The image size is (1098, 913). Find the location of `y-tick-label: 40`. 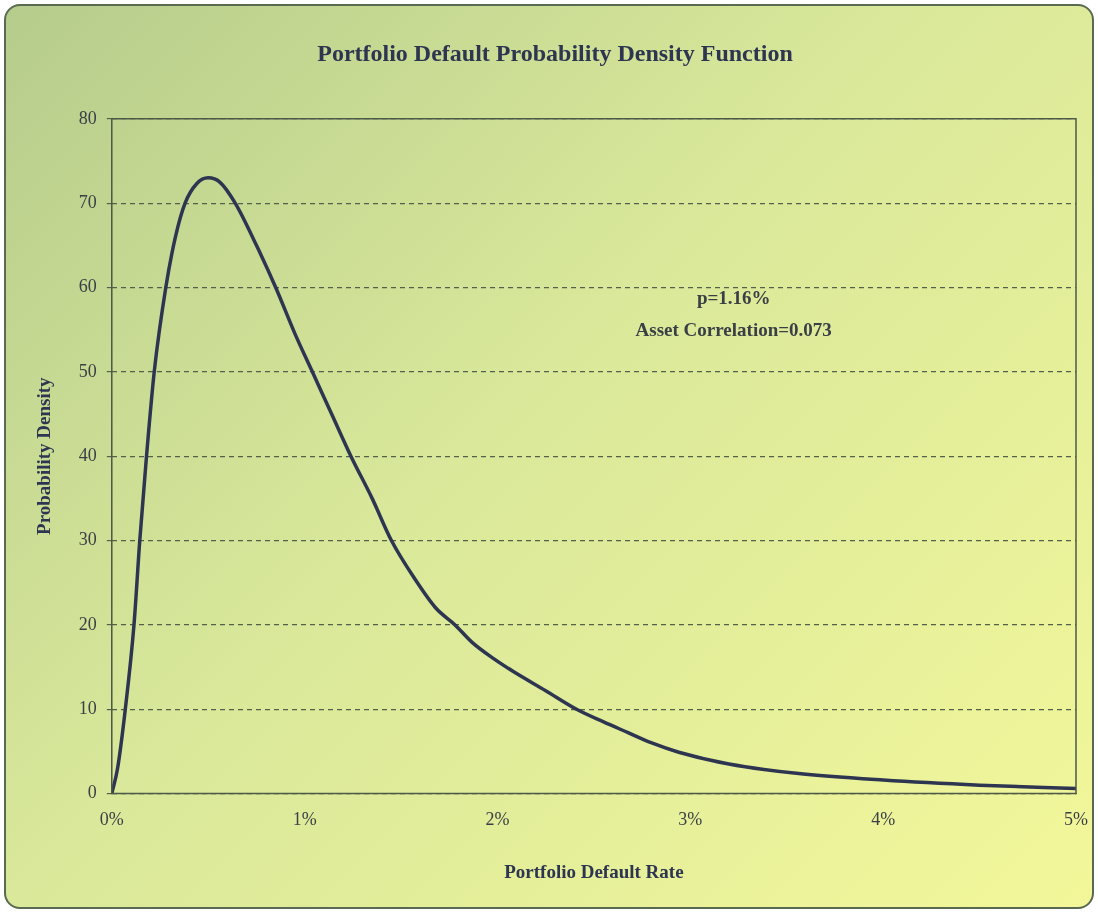

y-tick-label: 40 is located at coordinates (87, 454).